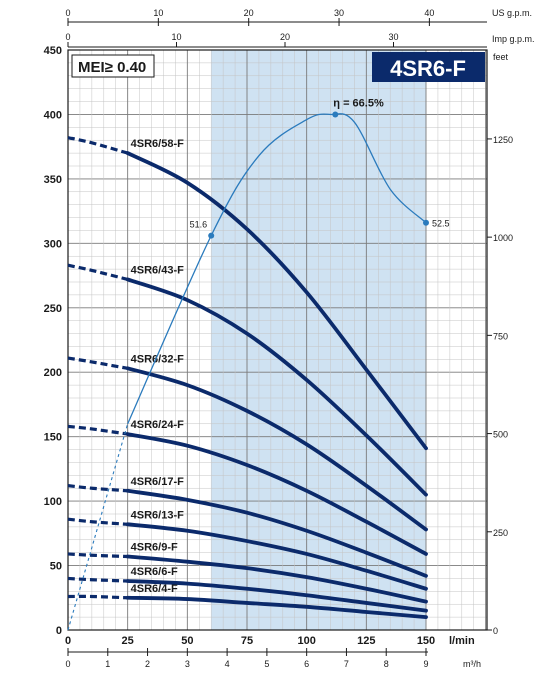  I want to click on y2-tick-label: 1250, so click(503, 140).